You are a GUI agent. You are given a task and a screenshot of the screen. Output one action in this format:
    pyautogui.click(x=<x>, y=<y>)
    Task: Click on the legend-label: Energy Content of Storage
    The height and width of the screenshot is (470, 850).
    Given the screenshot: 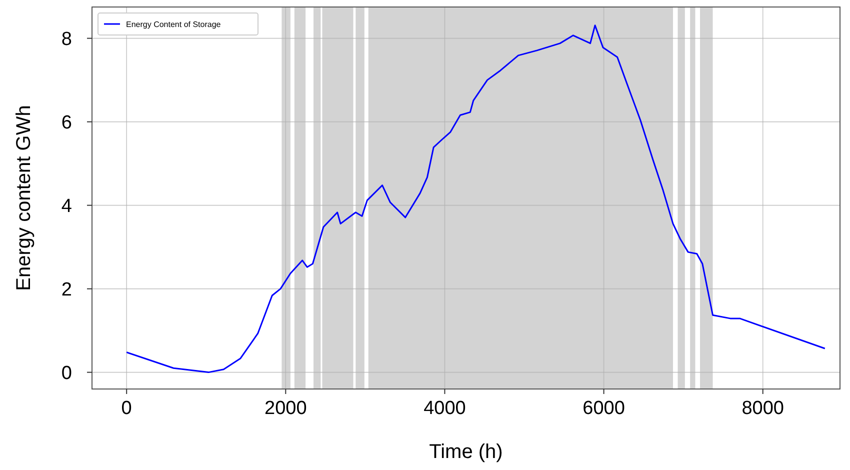 What is the action you would take?
    pyautogui.click(x=174, y=24)
    